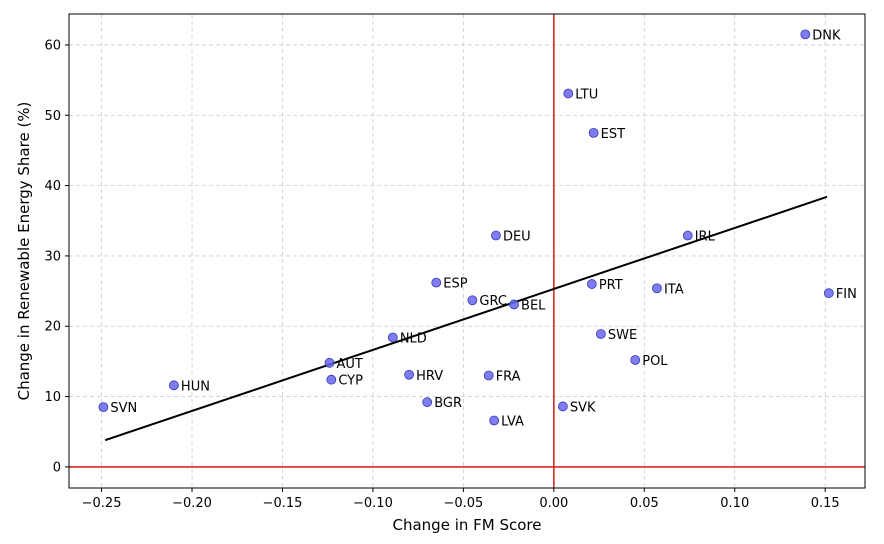 This screenshot has width=884, height=544. What do you see at coordinates (472, 300) in the screenshot?
I see `data-point-grc` at bounding box center [472, 300].